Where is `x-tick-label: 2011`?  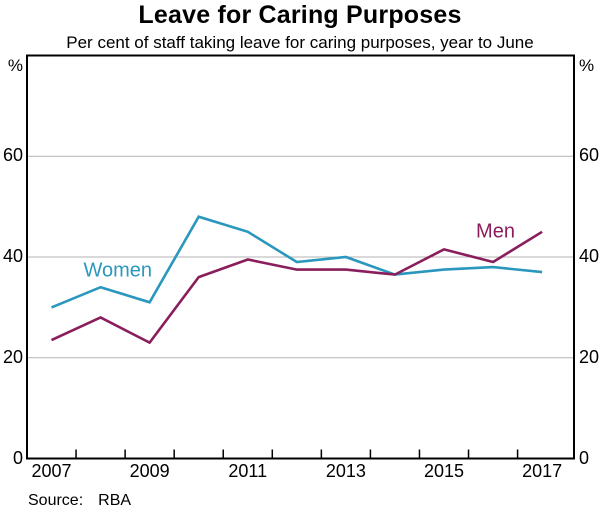 x-tick-label: 2011 is located at coordinates (248, 471).